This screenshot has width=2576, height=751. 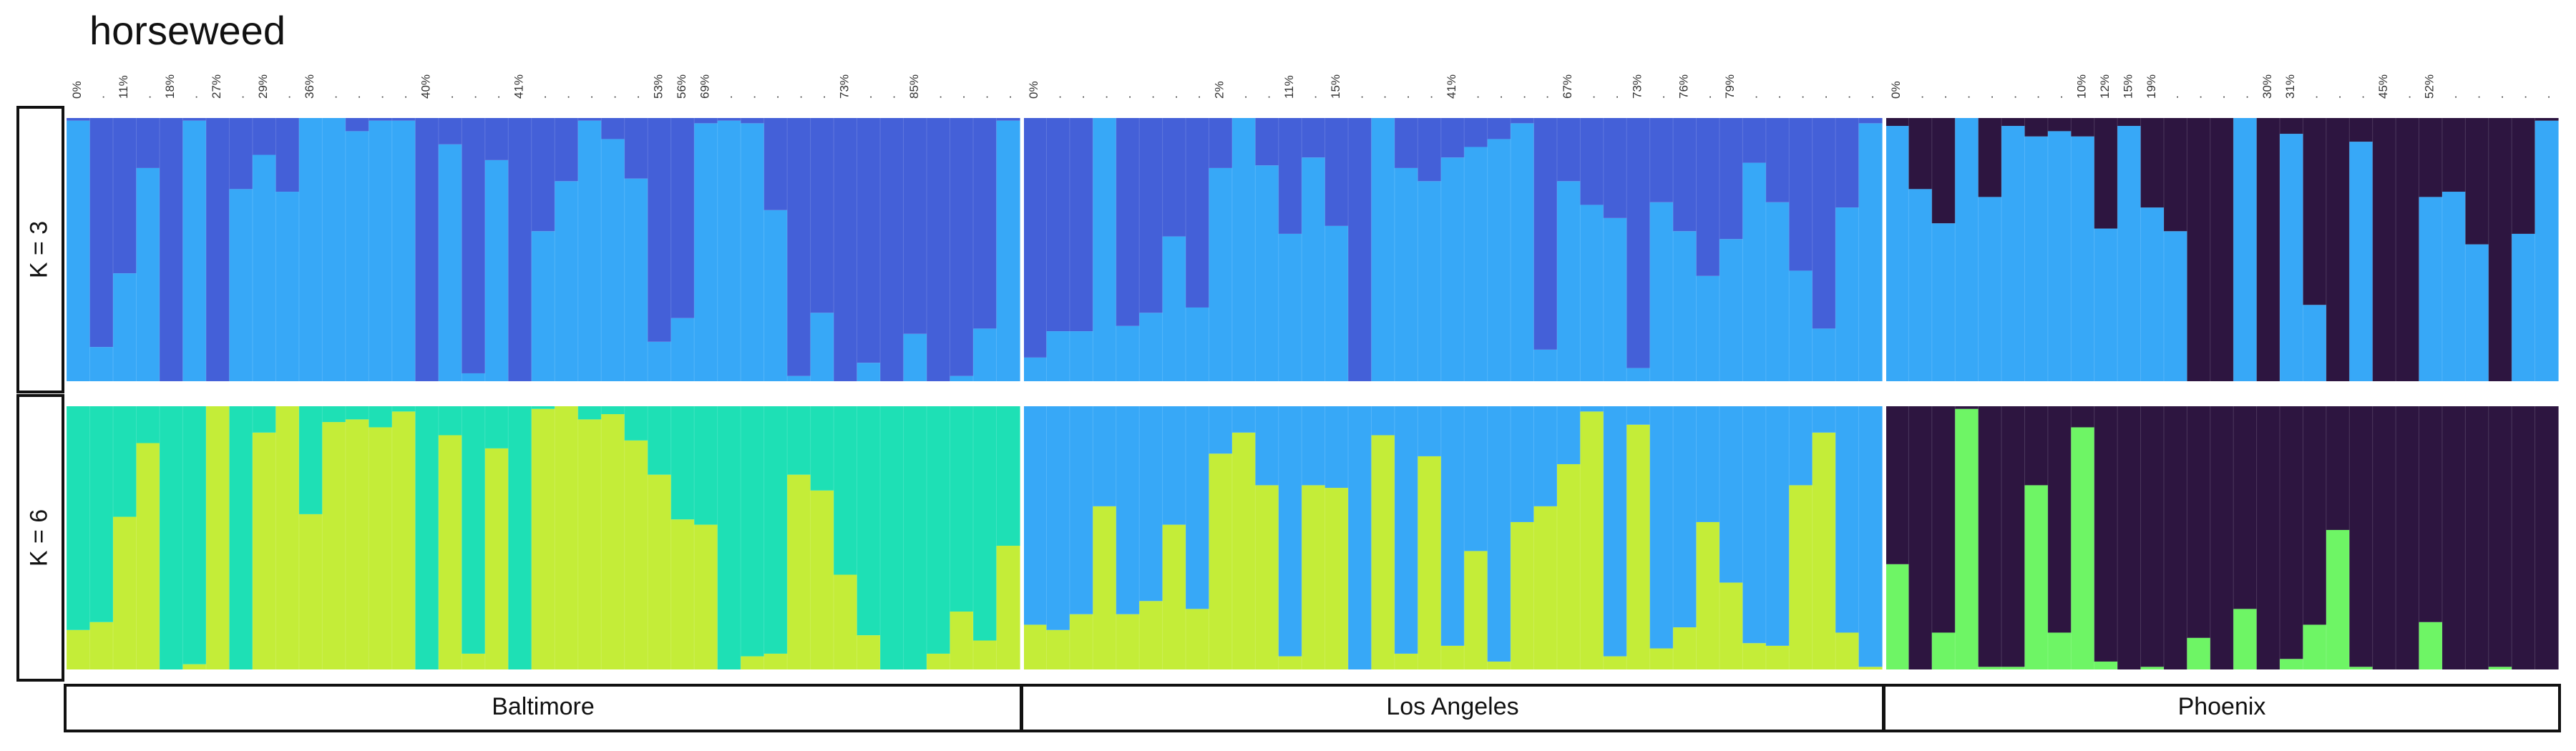 I want to click on population-strip, so click(x=1452, y=708).